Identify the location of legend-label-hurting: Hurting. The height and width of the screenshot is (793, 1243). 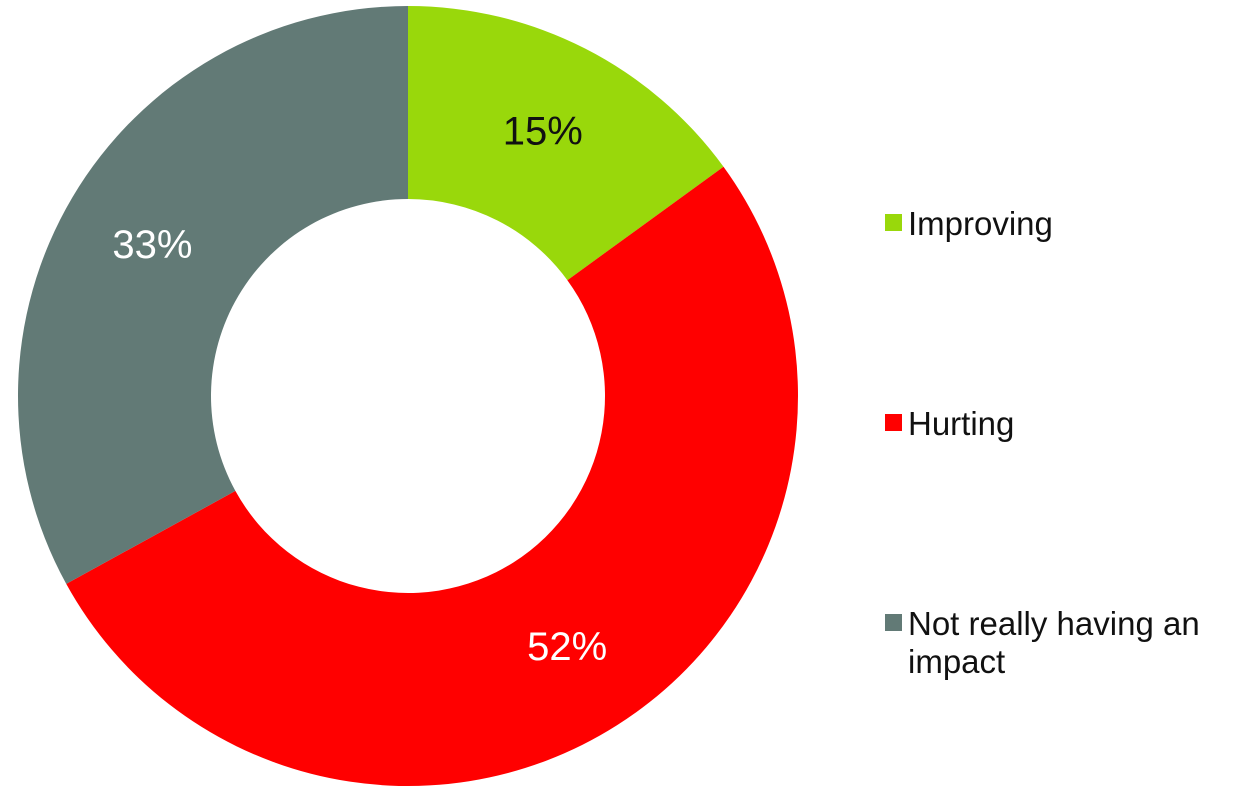
(961, 423).